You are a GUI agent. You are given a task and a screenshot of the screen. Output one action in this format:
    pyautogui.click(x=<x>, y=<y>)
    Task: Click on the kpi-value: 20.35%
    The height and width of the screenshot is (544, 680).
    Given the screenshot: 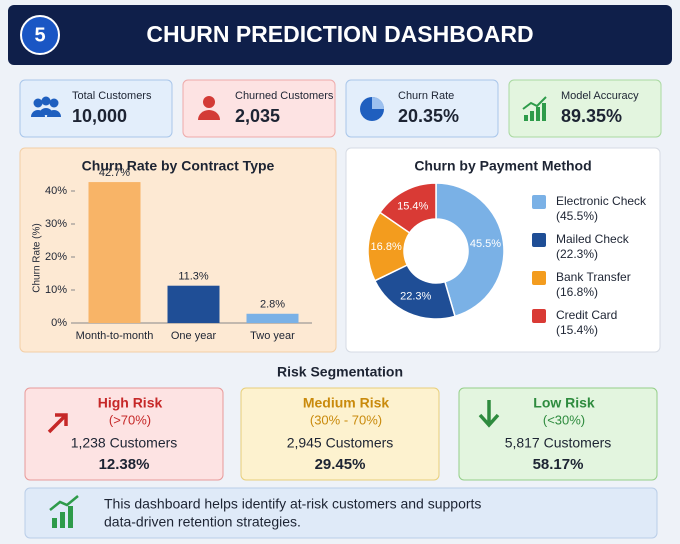 What is the action you would take?
    pyautogui.click(x=428, y=116)
    